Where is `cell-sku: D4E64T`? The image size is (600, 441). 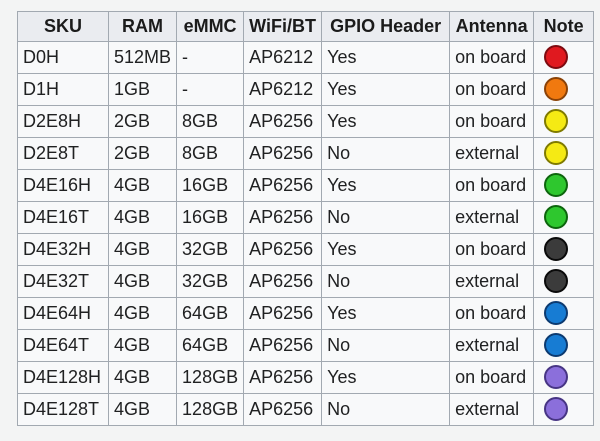
cell-sku: D4E64T is located at coordinates (63, 345).